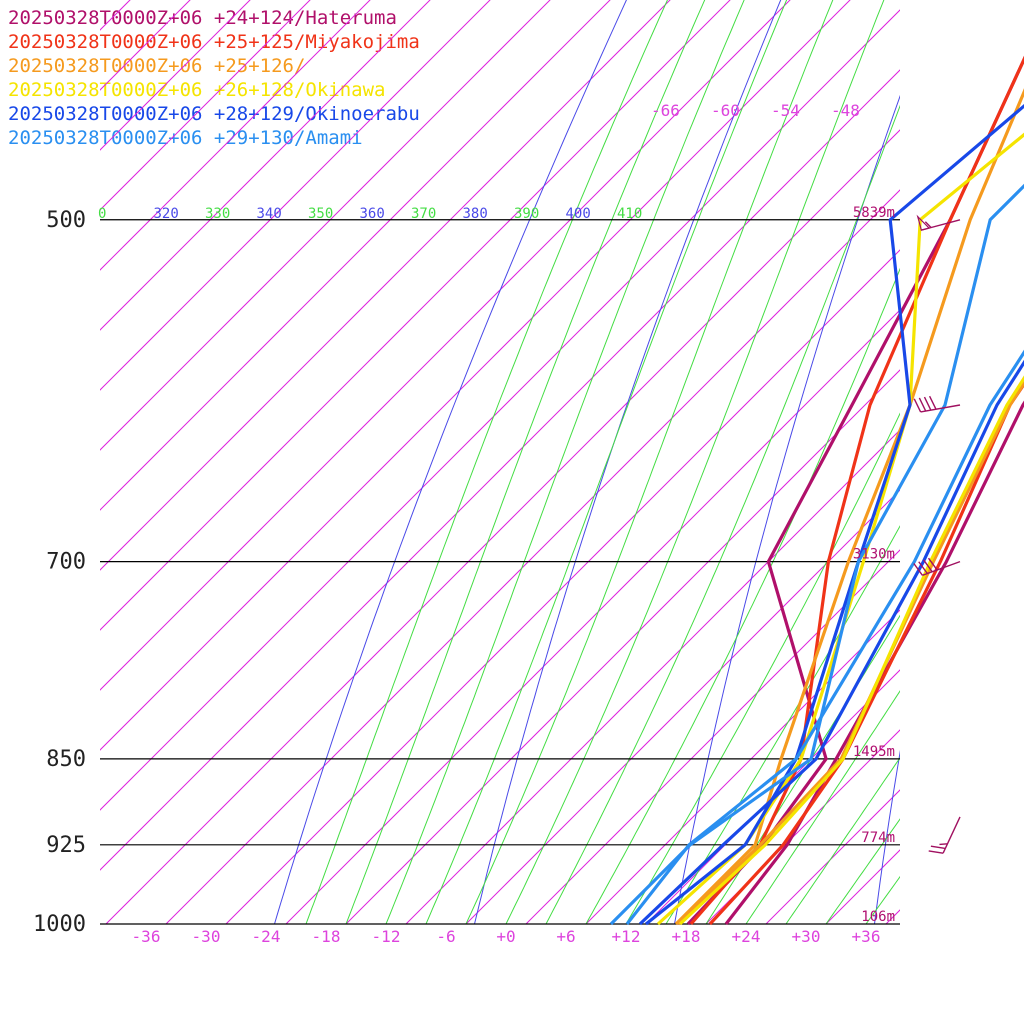  Describe the element at coordinates (146, 936) in the screenshot. I see `temperature-tick-label: -36` at that location.